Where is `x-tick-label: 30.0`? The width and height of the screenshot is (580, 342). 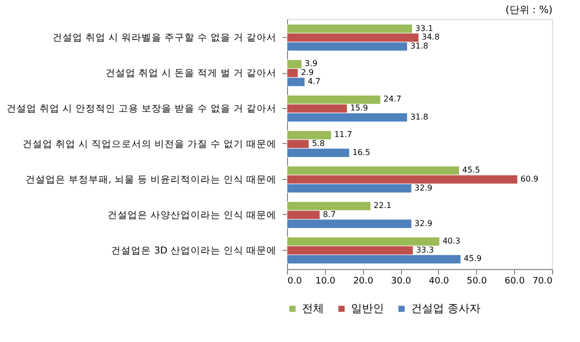
x-tick-label: 30.0 is located at coordinates (401, 281).